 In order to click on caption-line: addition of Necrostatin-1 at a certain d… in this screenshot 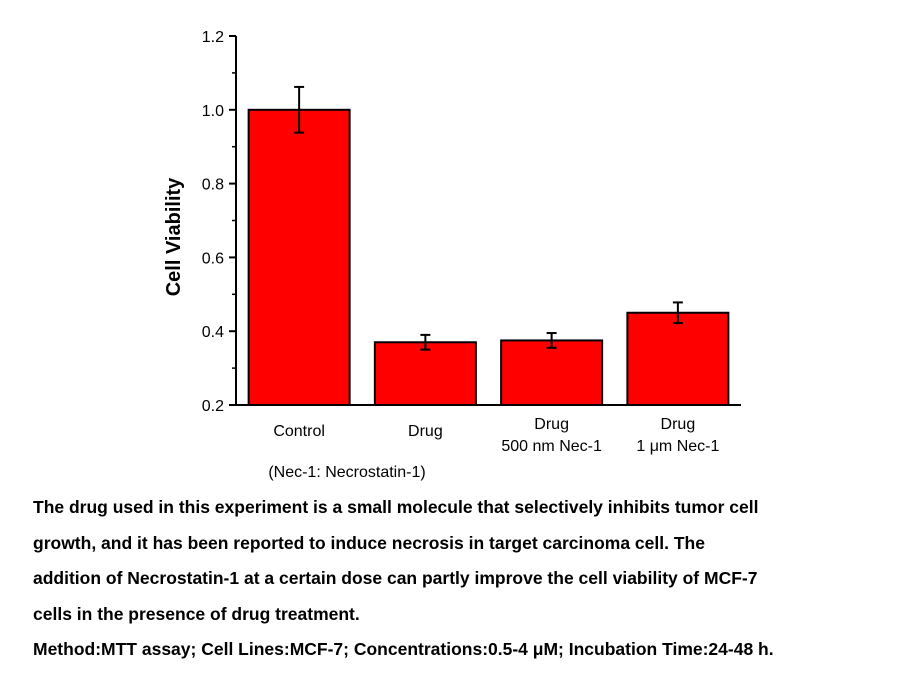, I will do `click(395, 578)`.